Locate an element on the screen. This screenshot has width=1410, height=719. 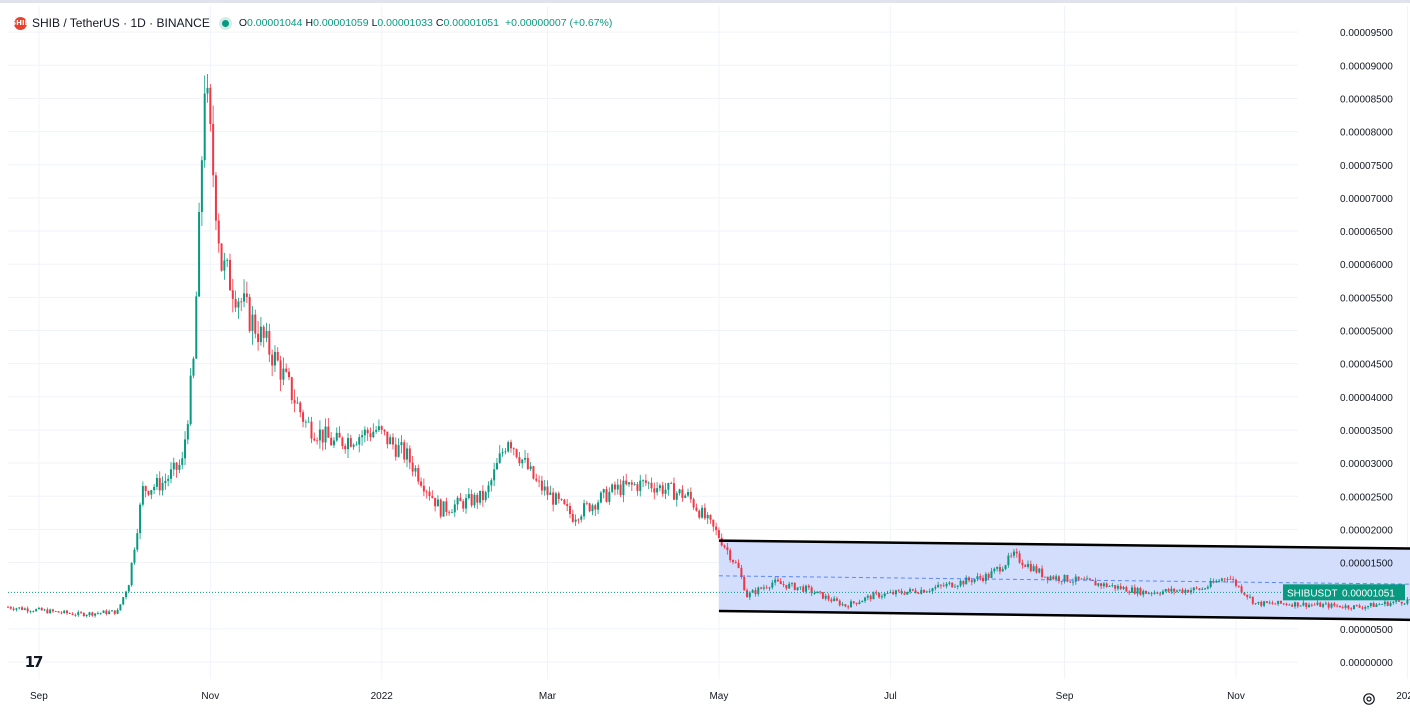
channel-lower-line is located at coordinates (1064, 621).